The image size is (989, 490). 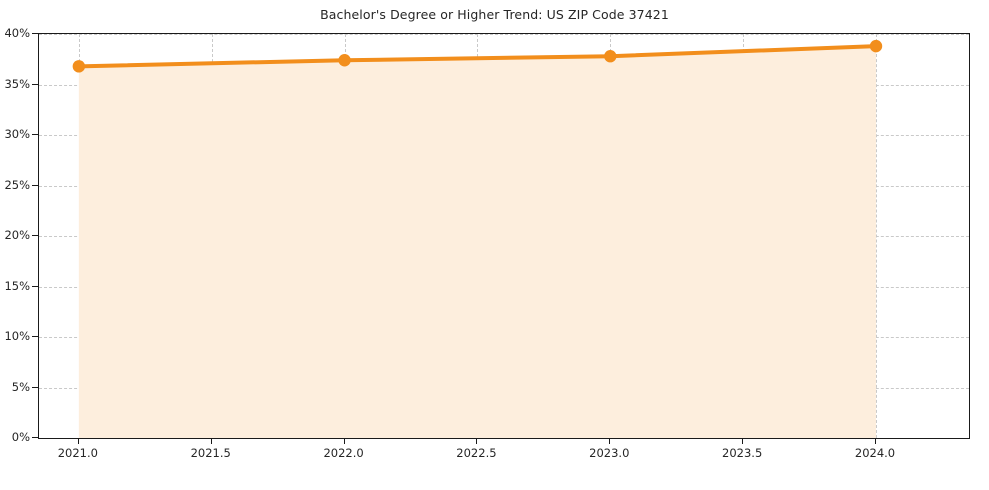 I want to click on x-axis-tick-label: 2022.0, so click(x=343, y=453).